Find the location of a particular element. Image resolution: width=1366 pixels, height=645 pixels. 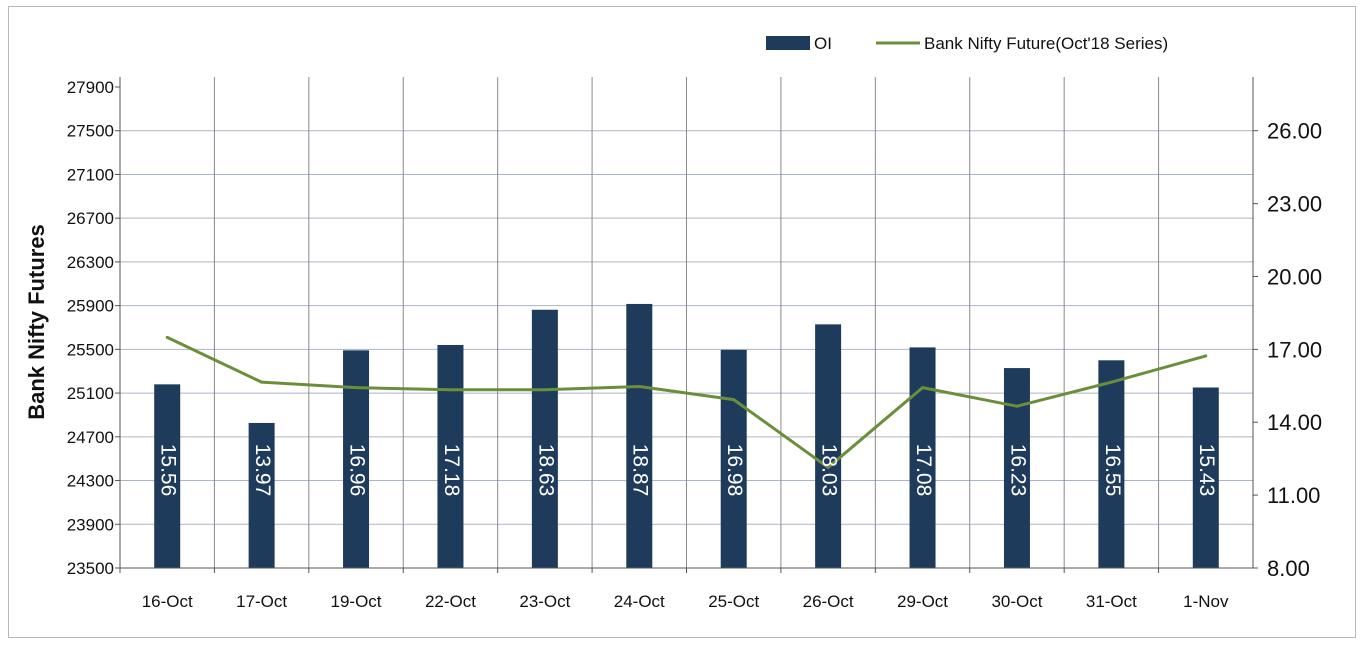

y-tick-label: 26700 is located at coordinates (90, 218).